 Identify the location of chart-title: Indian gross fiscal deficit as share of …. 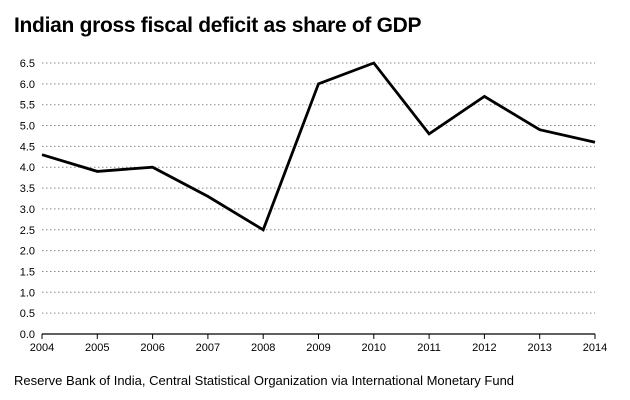
(218, 25).